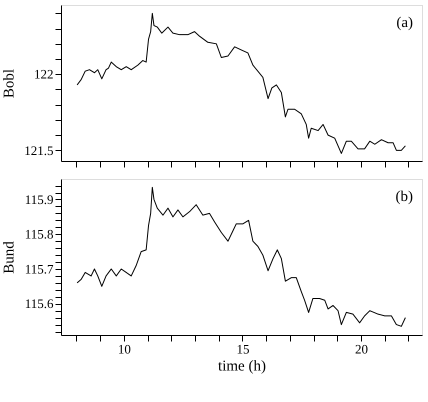  I want to click on annotation: (a), so click(404, 23).